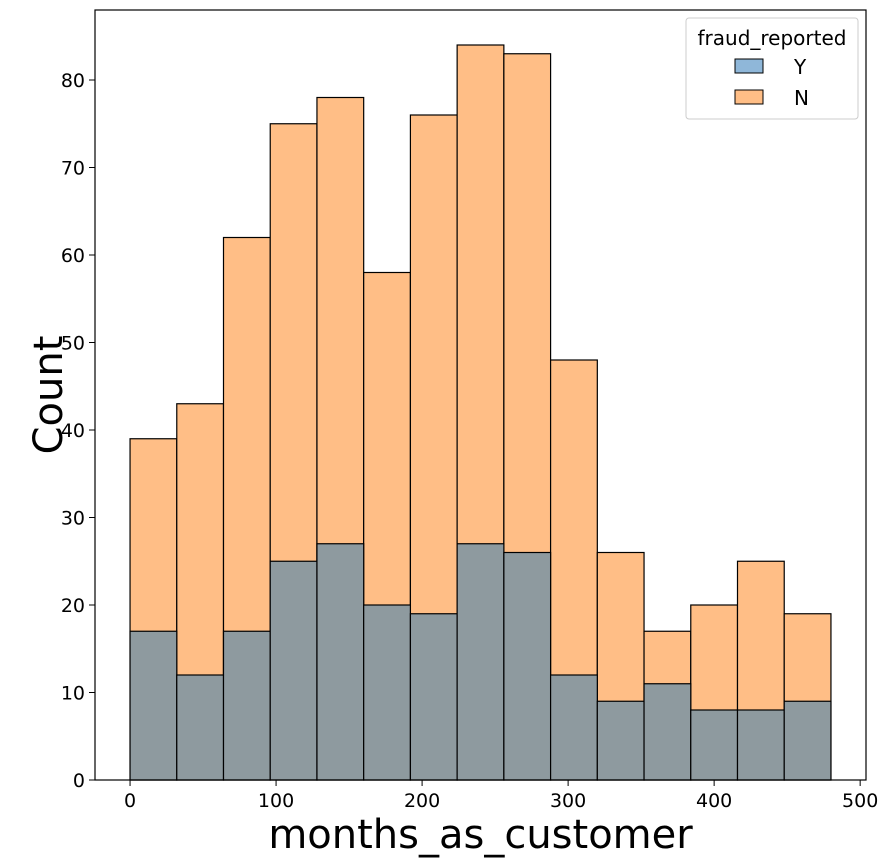 The image size is (894, 868). What do you see at coordinates (801, 98) in the screenshot?
I see `legend-label-n: N` at bounding box center [801, 98].